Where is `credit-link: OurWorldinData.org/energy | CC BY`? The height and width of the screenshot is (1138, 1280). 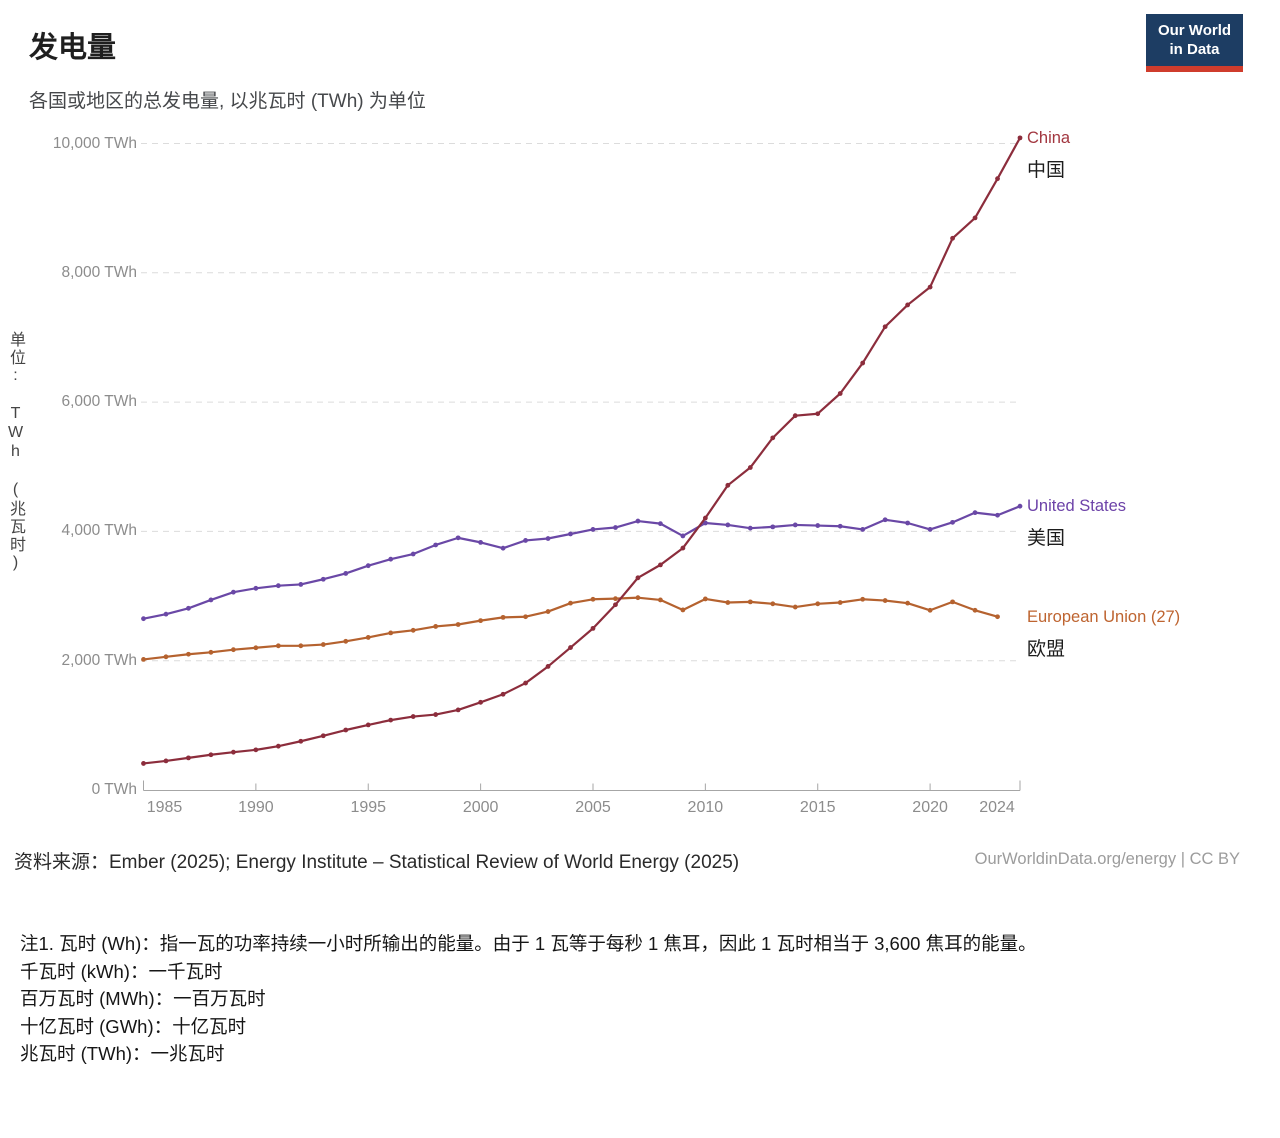
credit-link: OurWorldinData.org/energy | CC BY is located at coordinates (1107, 859).